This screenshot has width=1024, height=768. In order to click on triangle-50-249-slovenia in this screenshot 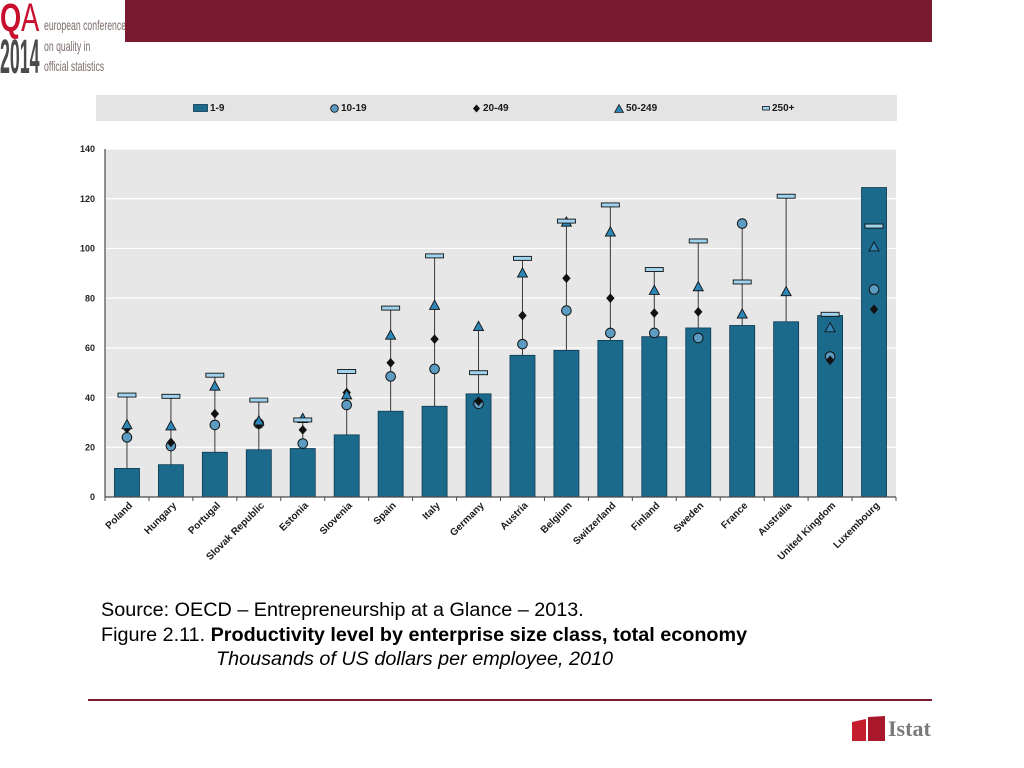, I will do `click(346, 394)`.